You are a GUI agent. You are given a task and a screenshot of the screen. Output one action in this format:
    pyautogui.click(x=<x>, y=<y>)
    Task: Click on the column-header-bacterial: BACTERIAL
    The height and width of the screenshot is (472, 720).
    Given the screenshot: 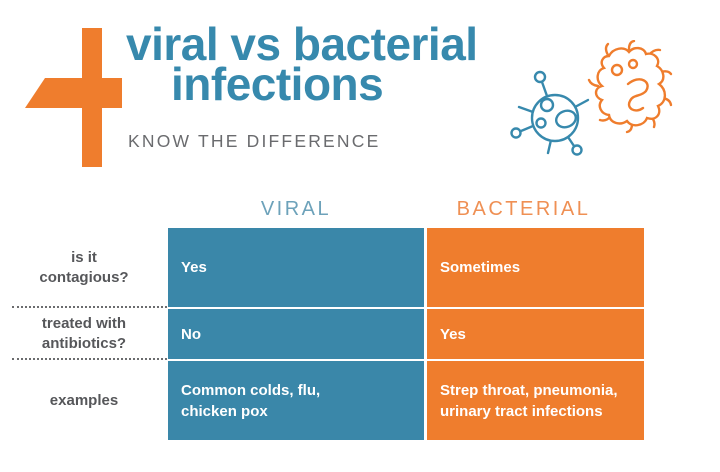 What is the action you would take?
    pyautogui.click(x=523, y=208)
    